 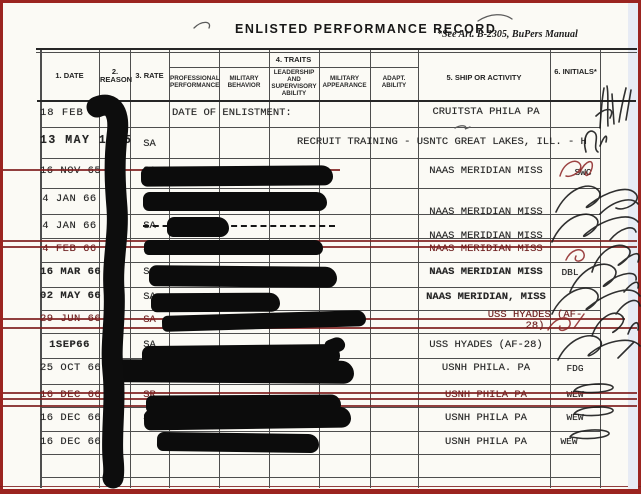 I want to click on table-row: 4 JAN 66 SA NAAS MERIDIAN MISS, so click(x=320, y=228).